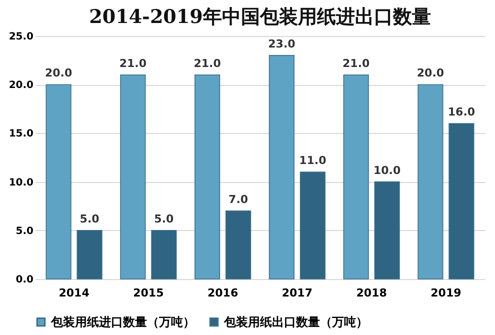  I want to click on y-tick-label: 10.0, so click(21, 182).